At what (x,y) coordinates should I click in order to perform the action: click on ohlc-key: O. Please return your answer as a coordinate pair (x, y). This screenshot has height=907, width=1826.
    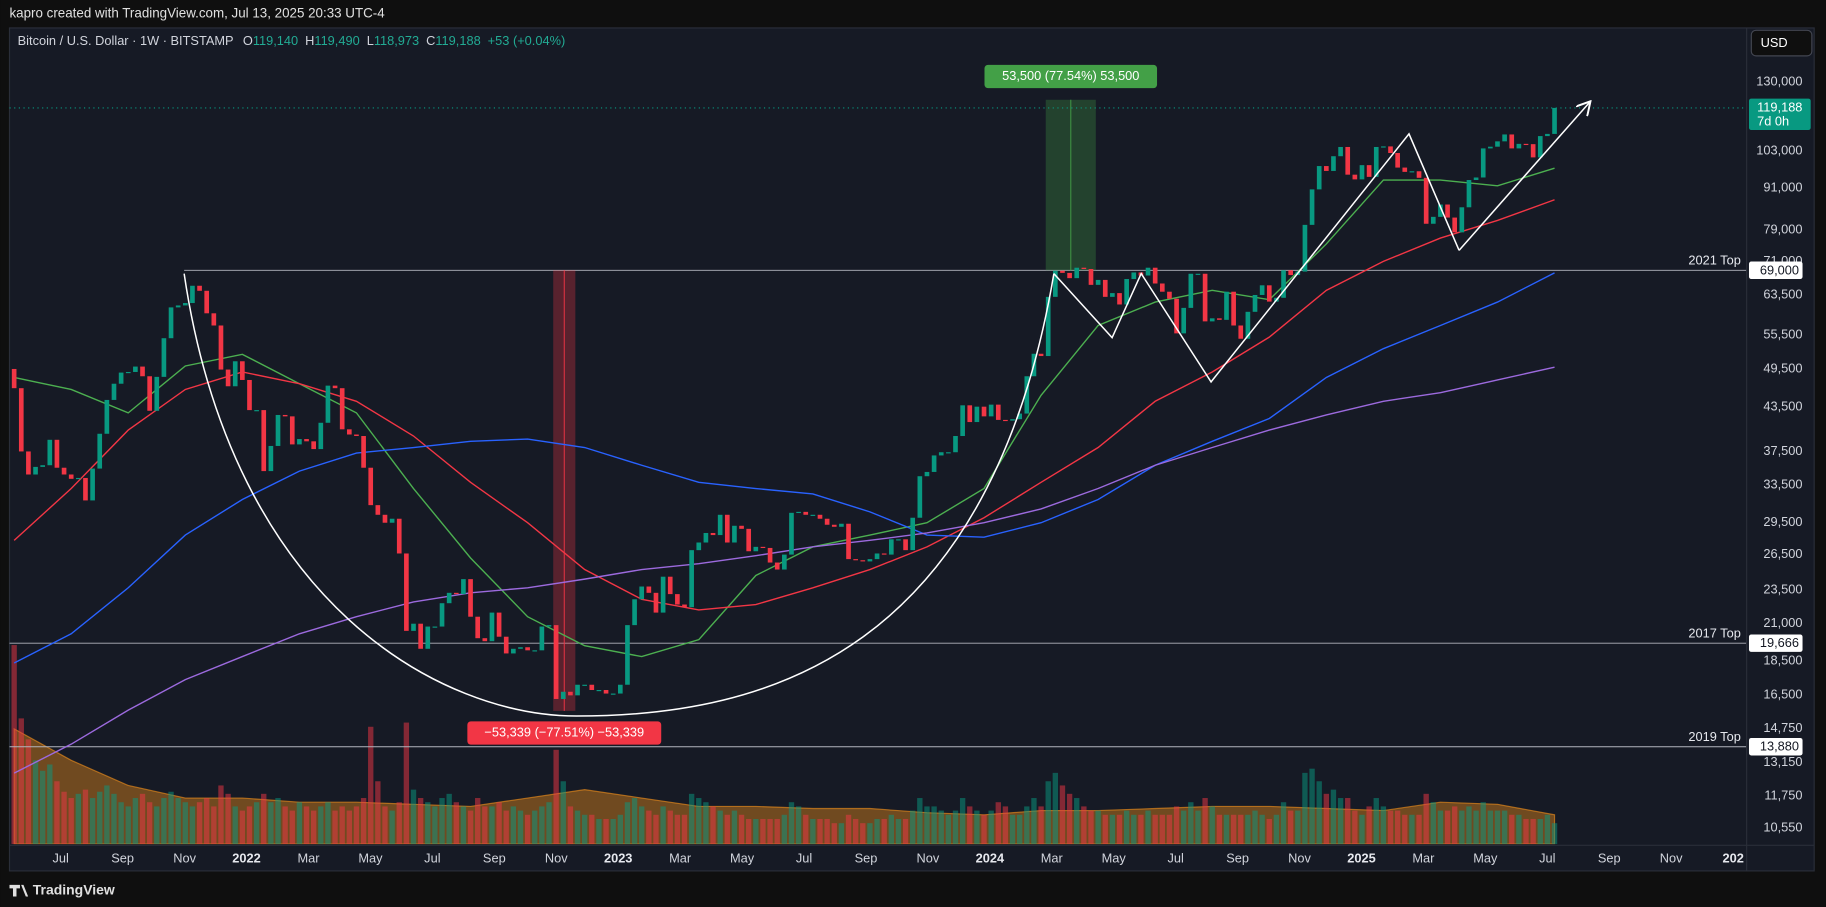
    Looking at the image, I should click on (248, 40).